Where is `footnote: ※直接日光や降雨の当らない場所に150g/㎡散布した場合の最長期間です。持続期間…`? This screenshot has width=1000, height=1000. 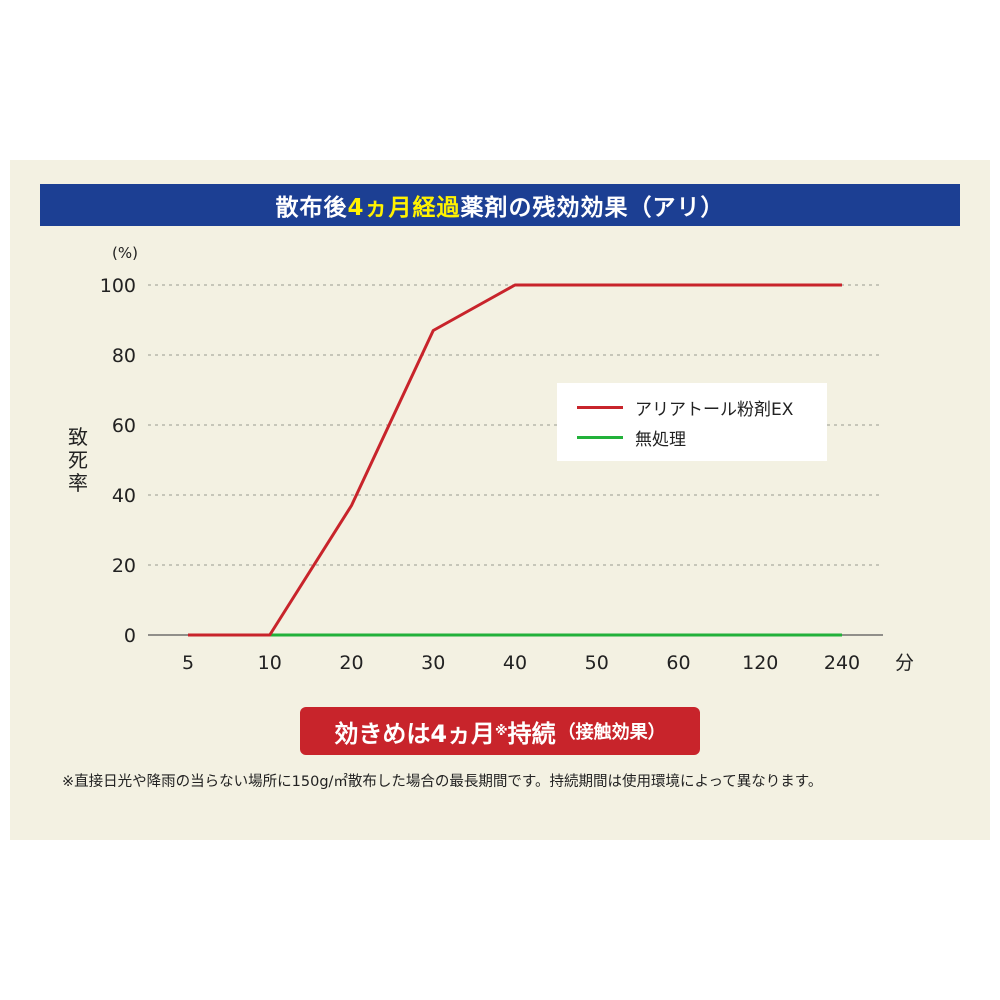 footnote: ※直接日光や降雨の当らない場所に150g/㎡散布した場合の最長期間です。持続期間… is located at coordinates (442, 782).